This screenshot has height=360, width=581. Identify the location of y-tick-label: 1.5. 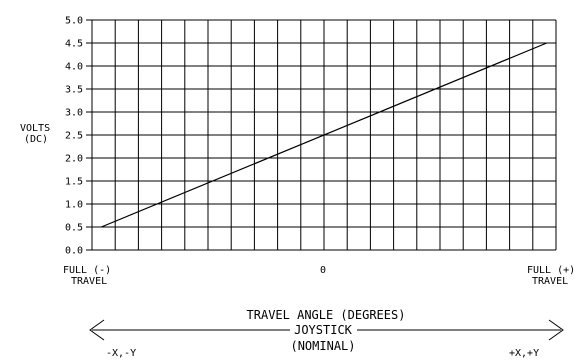
(74, 182).